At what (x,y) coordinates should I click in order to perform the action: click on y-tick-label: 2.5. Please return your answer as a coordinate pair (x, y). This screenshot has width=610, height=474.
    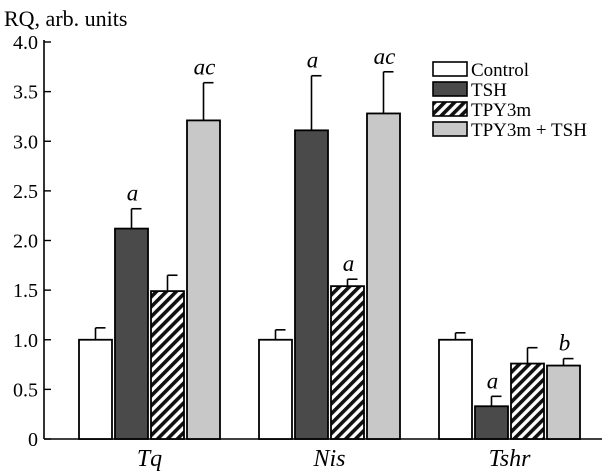
    Looking at the image, I should click on (25, 192).